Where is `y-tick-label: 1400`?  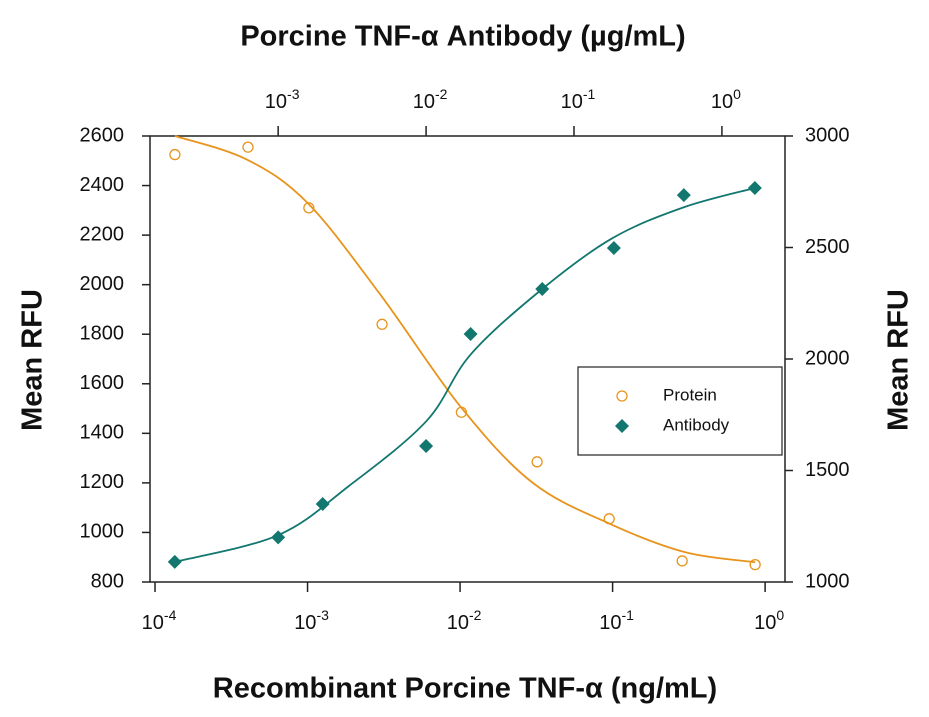 y-tick-label: 1400 is located at coordinates (102, 433).